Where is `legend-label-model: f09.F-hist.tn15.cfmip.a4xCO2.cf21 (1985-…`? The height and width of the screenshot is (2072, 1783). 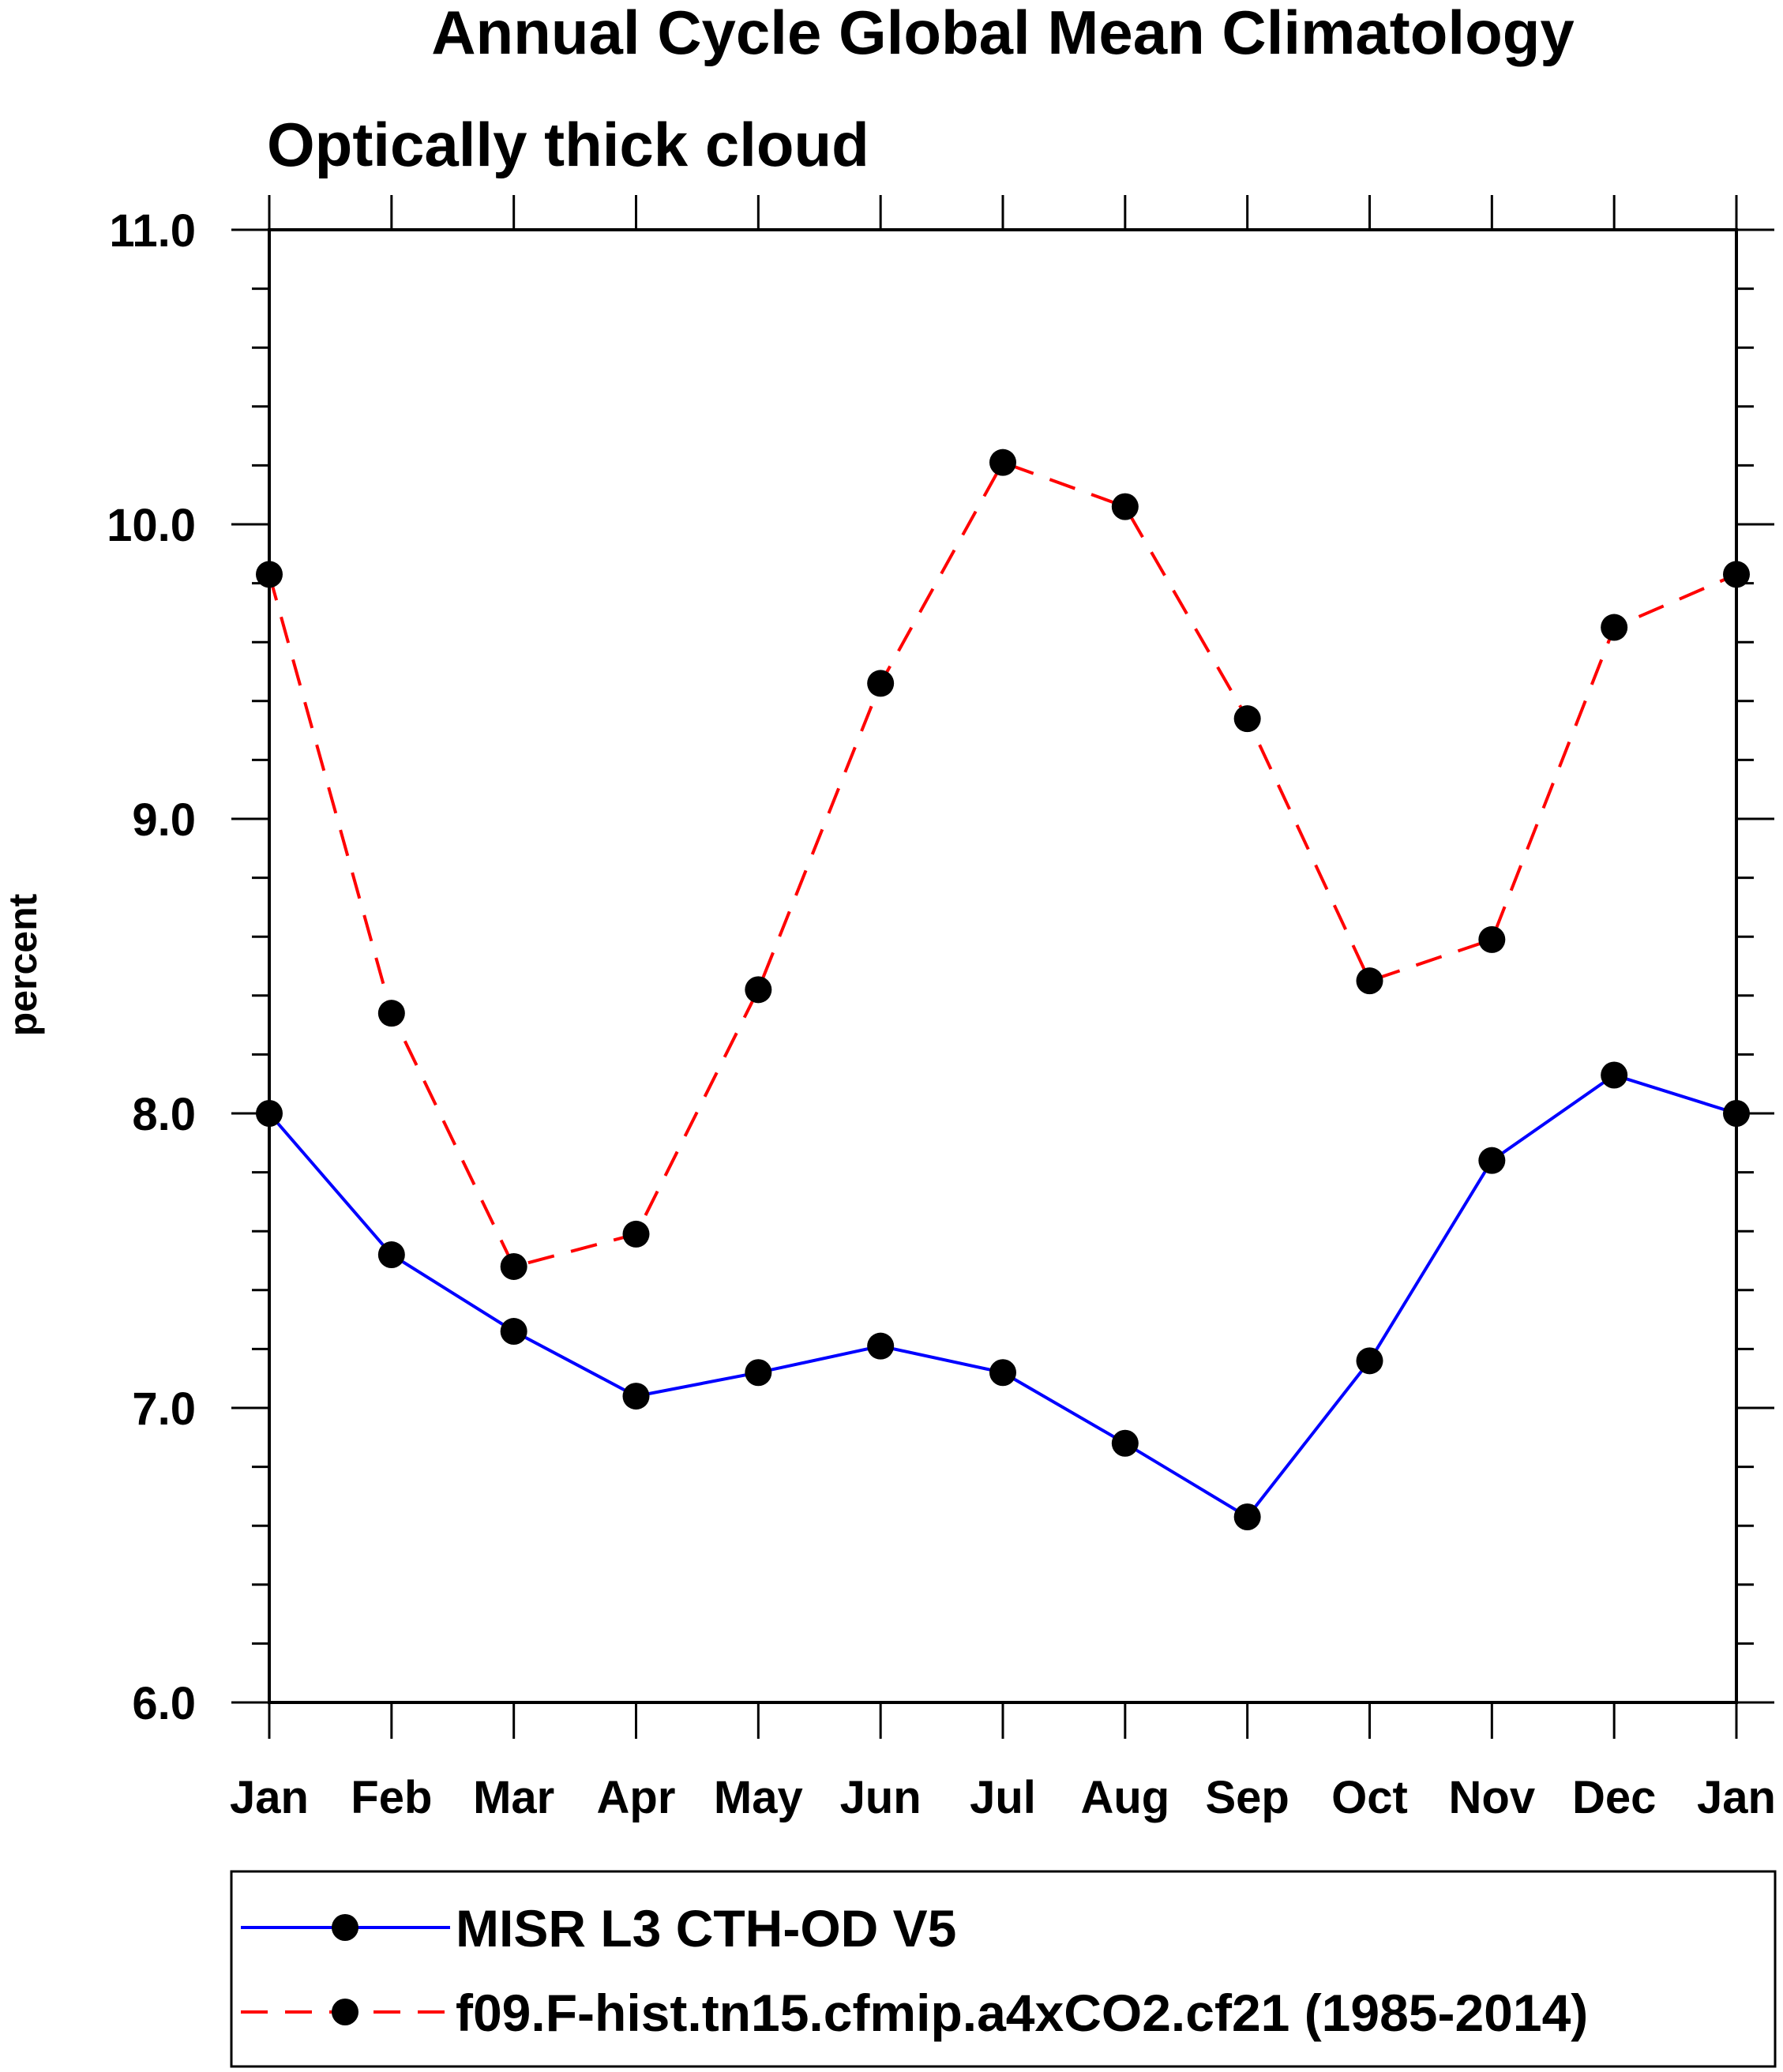
legend-label-model: f09.F-hist.tn15.cfmip.a4xCO2.cf21 (1985-… is located at coordinates (1022, 2013).